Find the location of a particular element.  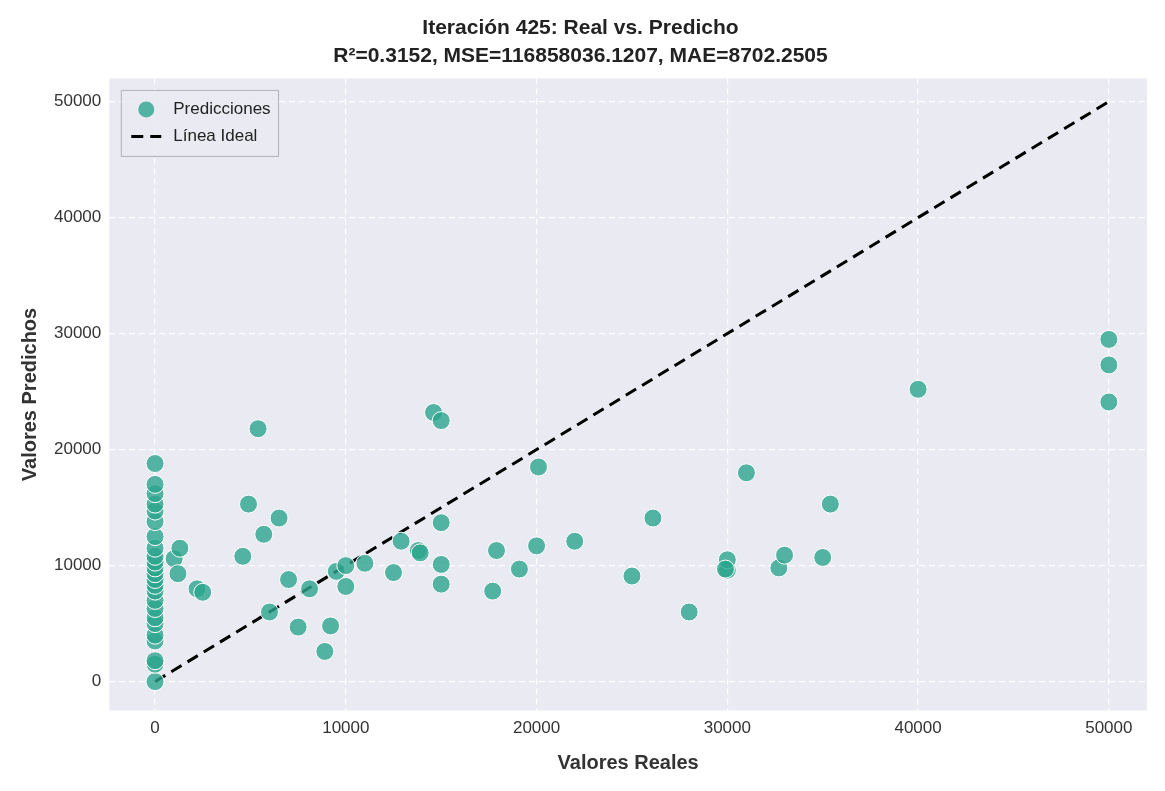

chart-title: Iteración 425: Real vs. Predicho is located at coordinates (580, 27).